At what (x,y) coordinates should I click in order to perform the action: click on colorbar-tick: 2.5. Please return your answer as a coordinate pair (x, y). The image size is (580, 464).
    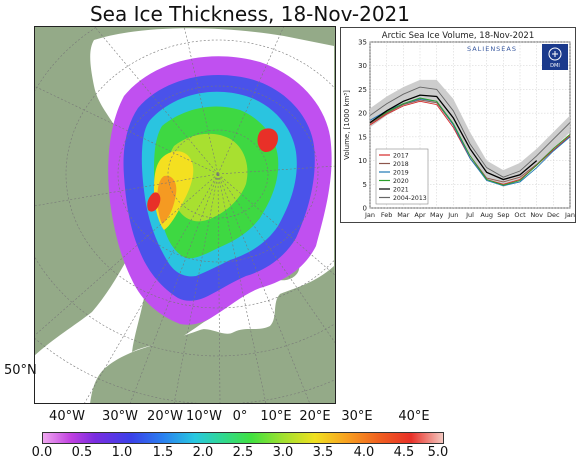
    Looking at the image, I should click on (243, 452).